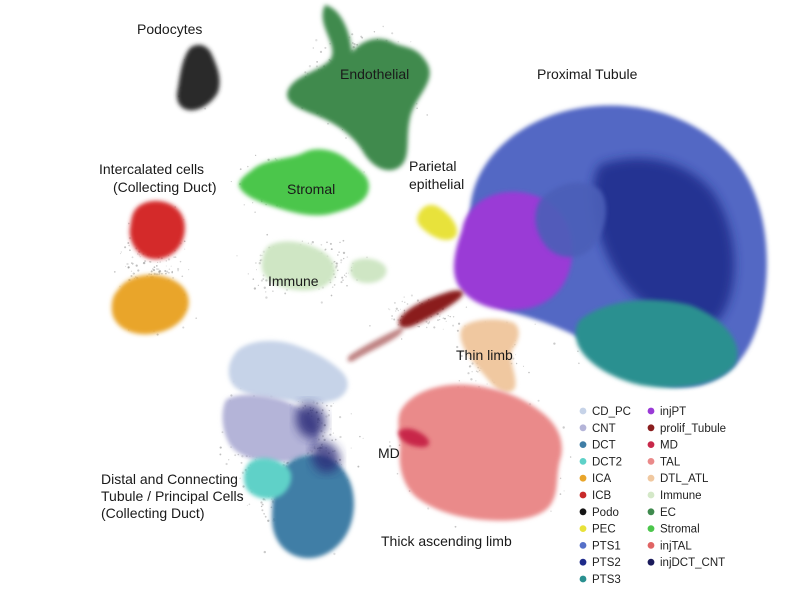 The height and width of the screenshot is (600, 795). I want to click on legend-label: prolif_Tubule, so click(693, 429).